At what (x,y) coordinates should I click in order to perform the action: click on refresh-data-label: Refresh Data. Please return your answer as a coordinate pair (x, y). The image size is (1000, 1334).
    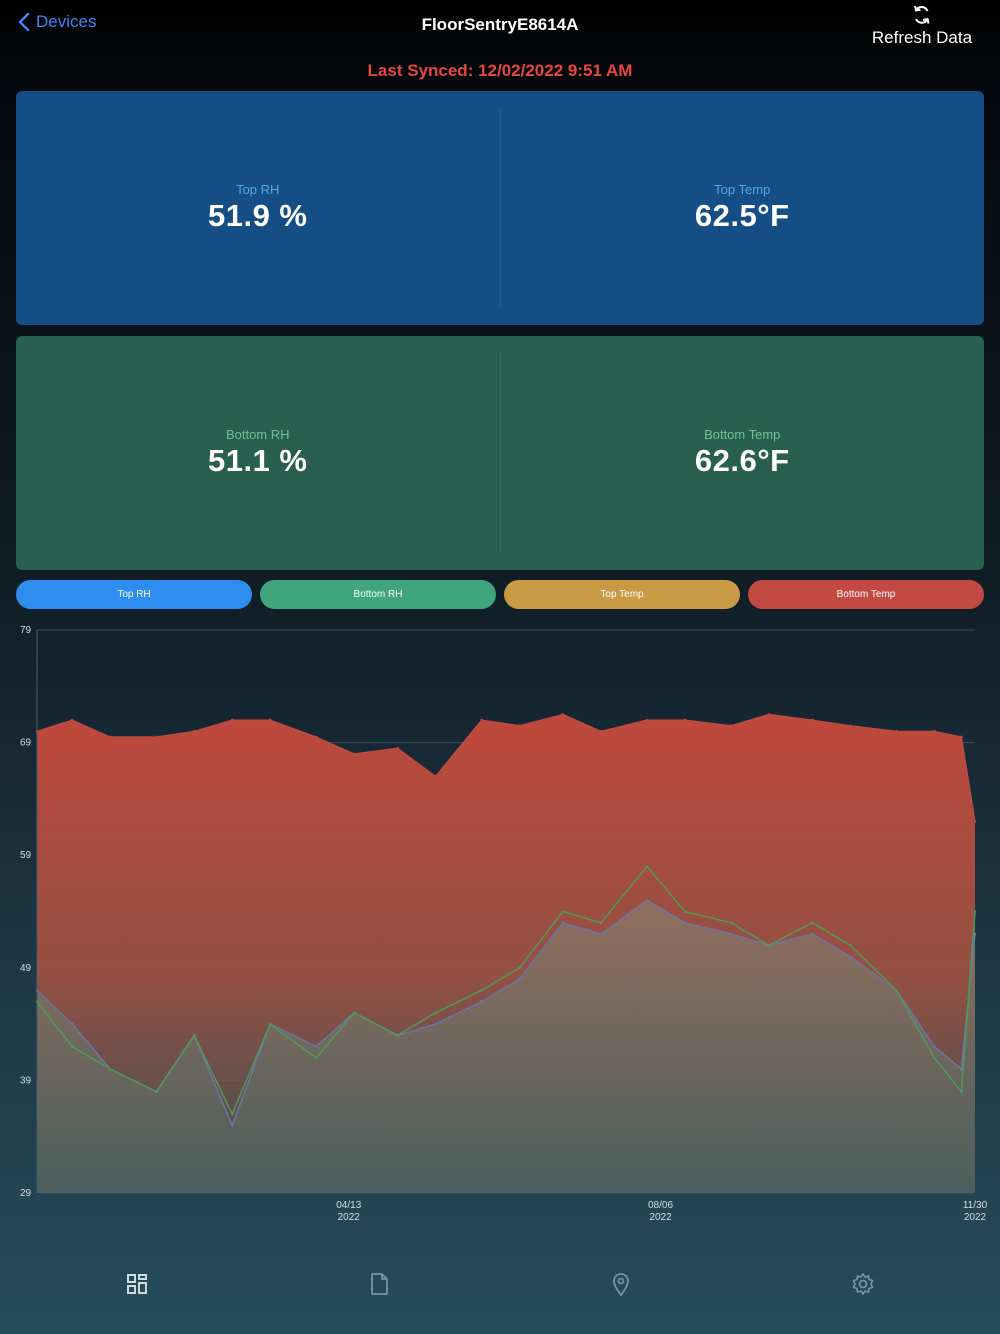
    Looking at the image, I should click on (922, 37).